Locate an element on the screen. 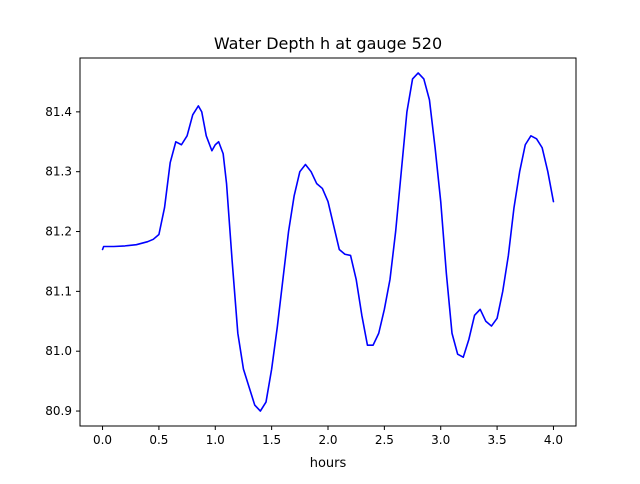 This screenshot has width=640, height=484. x-tick-label: 2.5 is located at coordinates (384, 440).